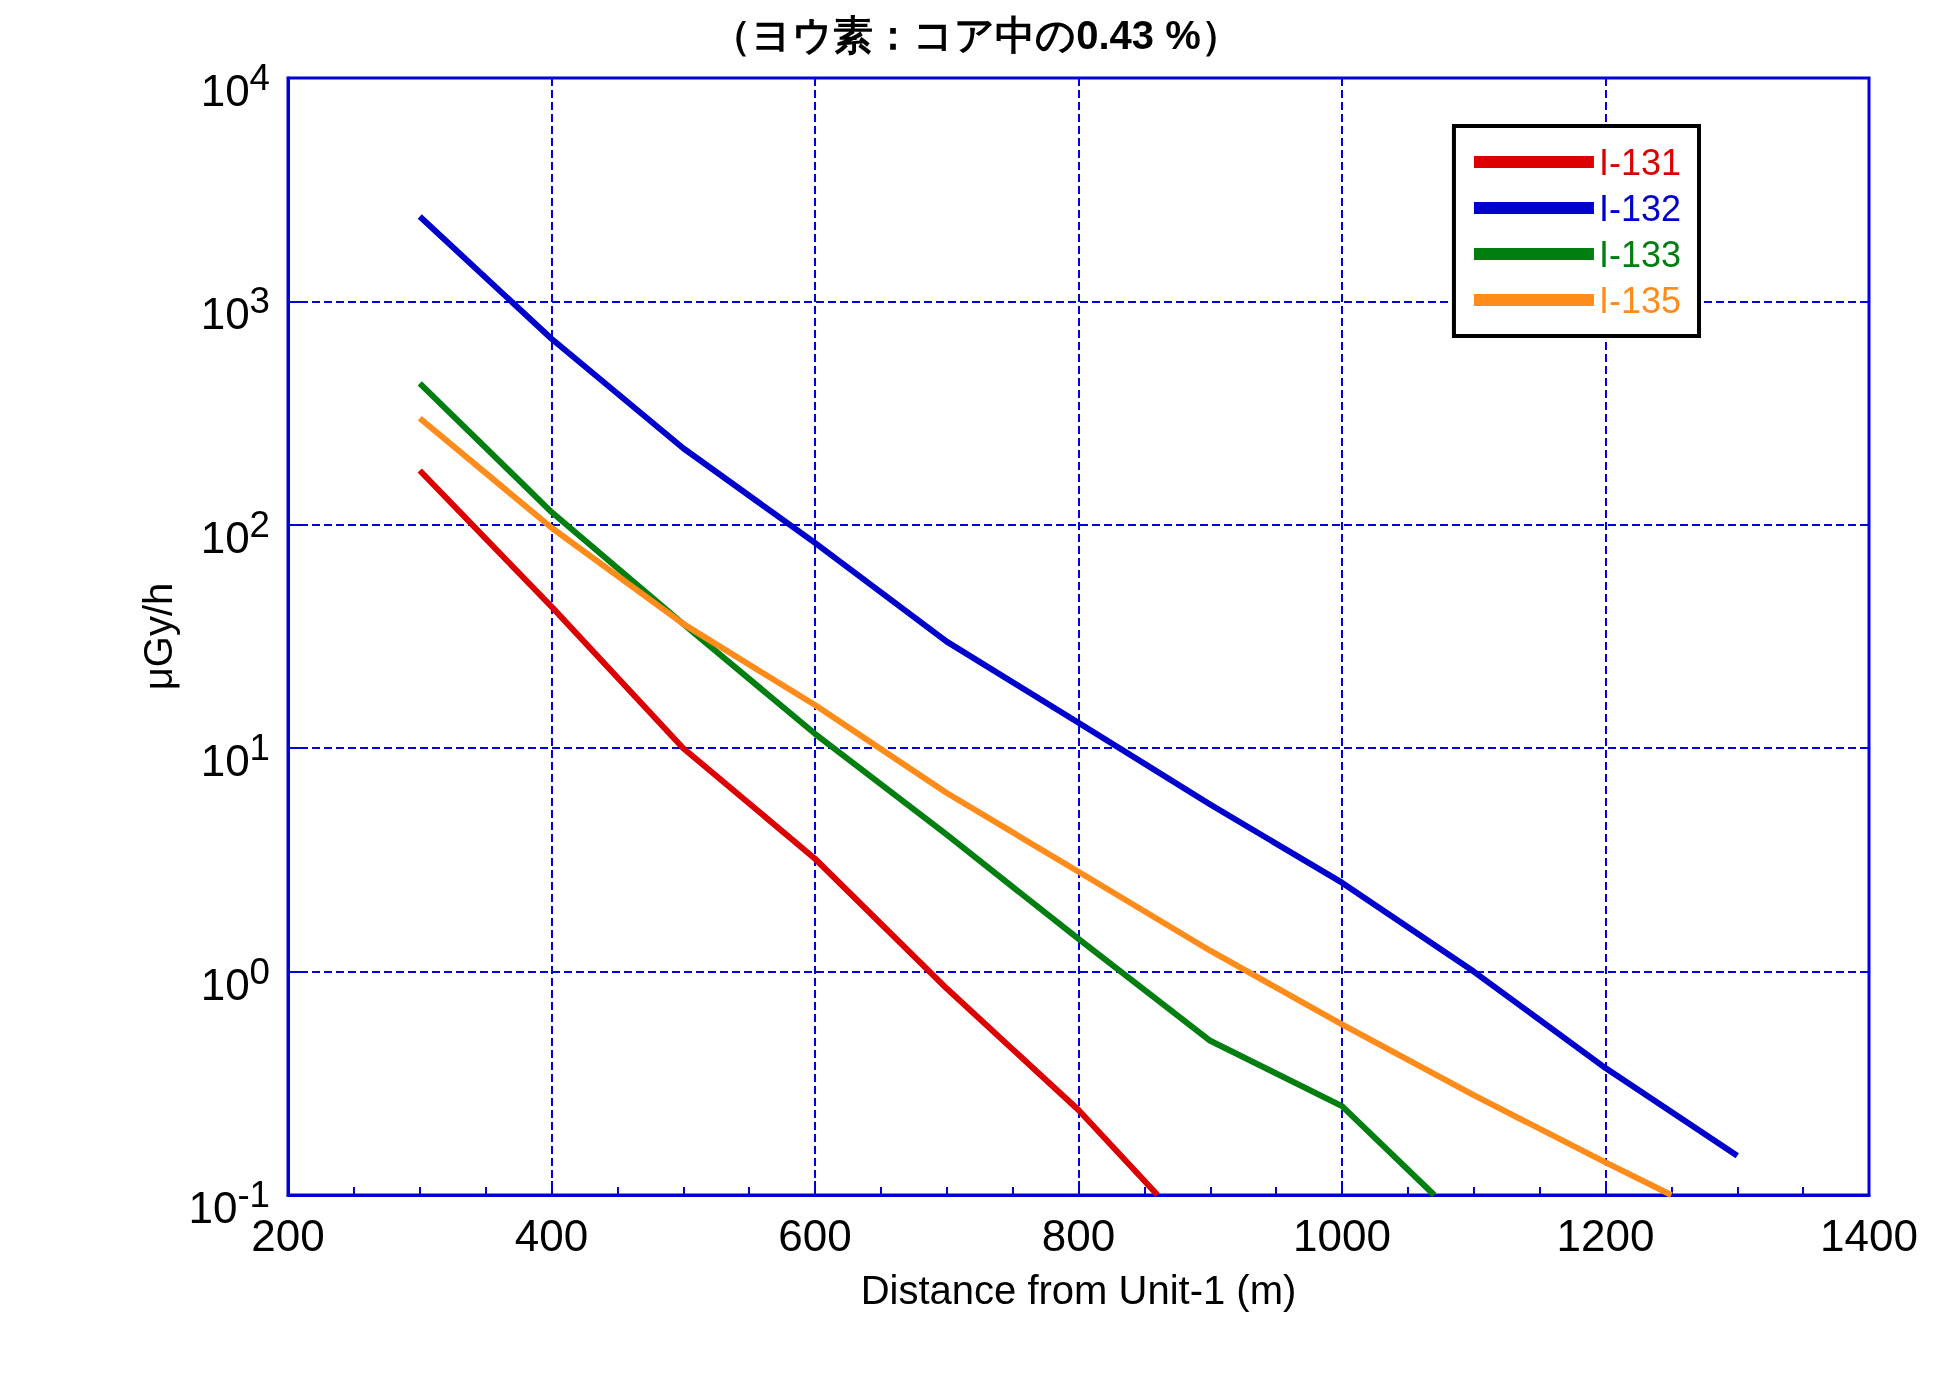 The image size is (1952, 1383). Describe the element at coordinates (158, 636) in the screenshot. I see `y-axis-title: μGy/h` at that location.